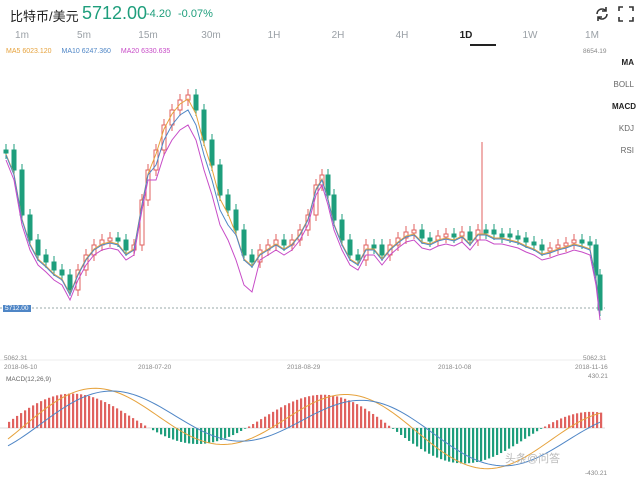  What do you see at coordinates (320, 37) in the screenshot?
I see `timeframe-tabs: 1m 5m 15m 30m 1H 2H 4H 1D 1W 1M` at bounding box center [320, 37].